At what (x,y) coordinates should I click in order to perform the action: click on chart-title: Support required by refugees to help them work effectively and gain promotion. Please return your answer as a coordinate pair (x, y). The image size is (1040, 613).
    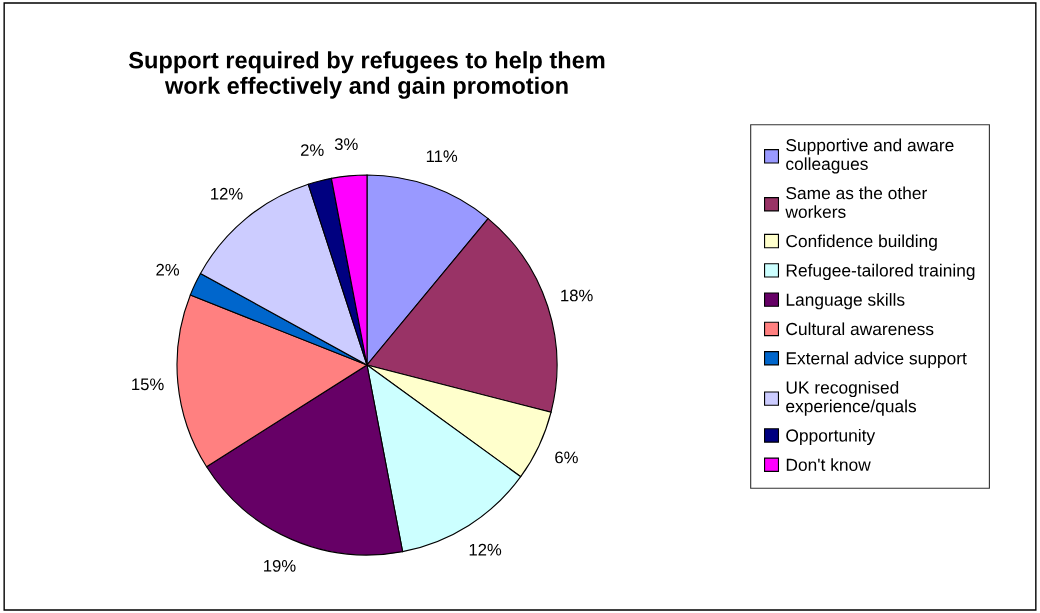
    Looking at the image, I should click on (366, 75).